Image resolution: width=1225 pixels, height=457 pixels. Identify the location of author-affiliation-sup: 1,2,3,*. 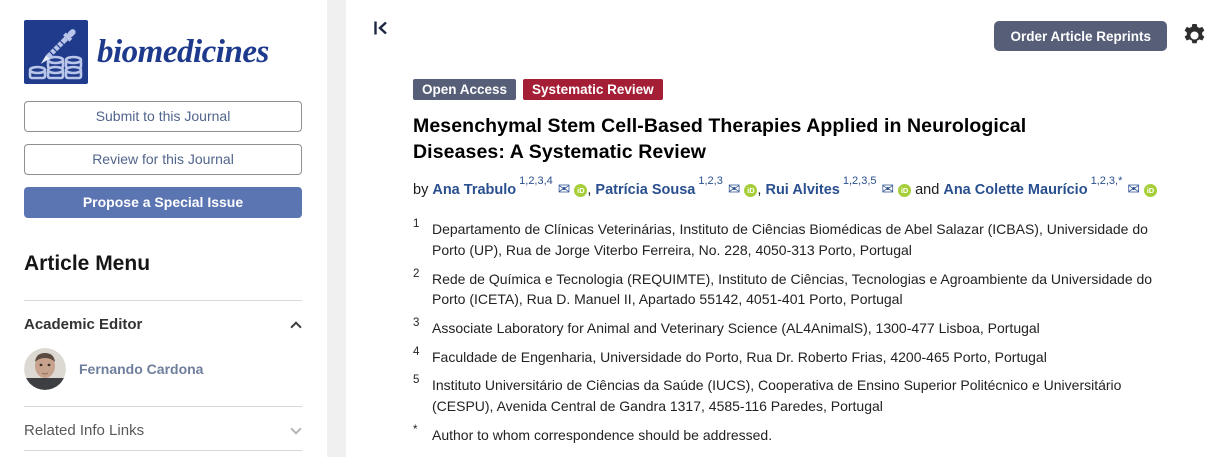
(1106, 180).